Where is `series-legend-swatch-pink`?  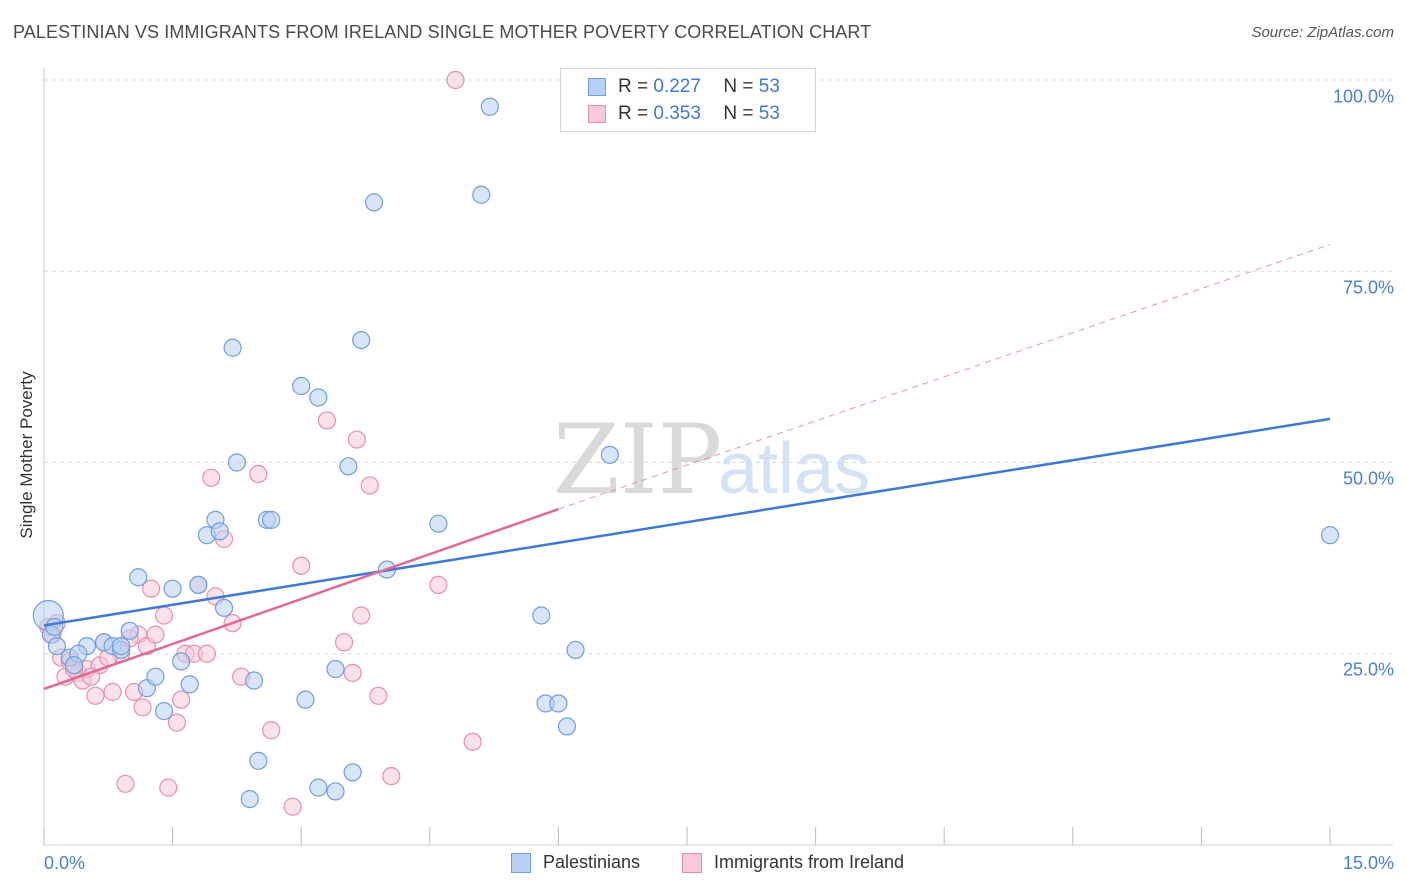
series-legend-swatch-pink is located at coordinates (692, 862).